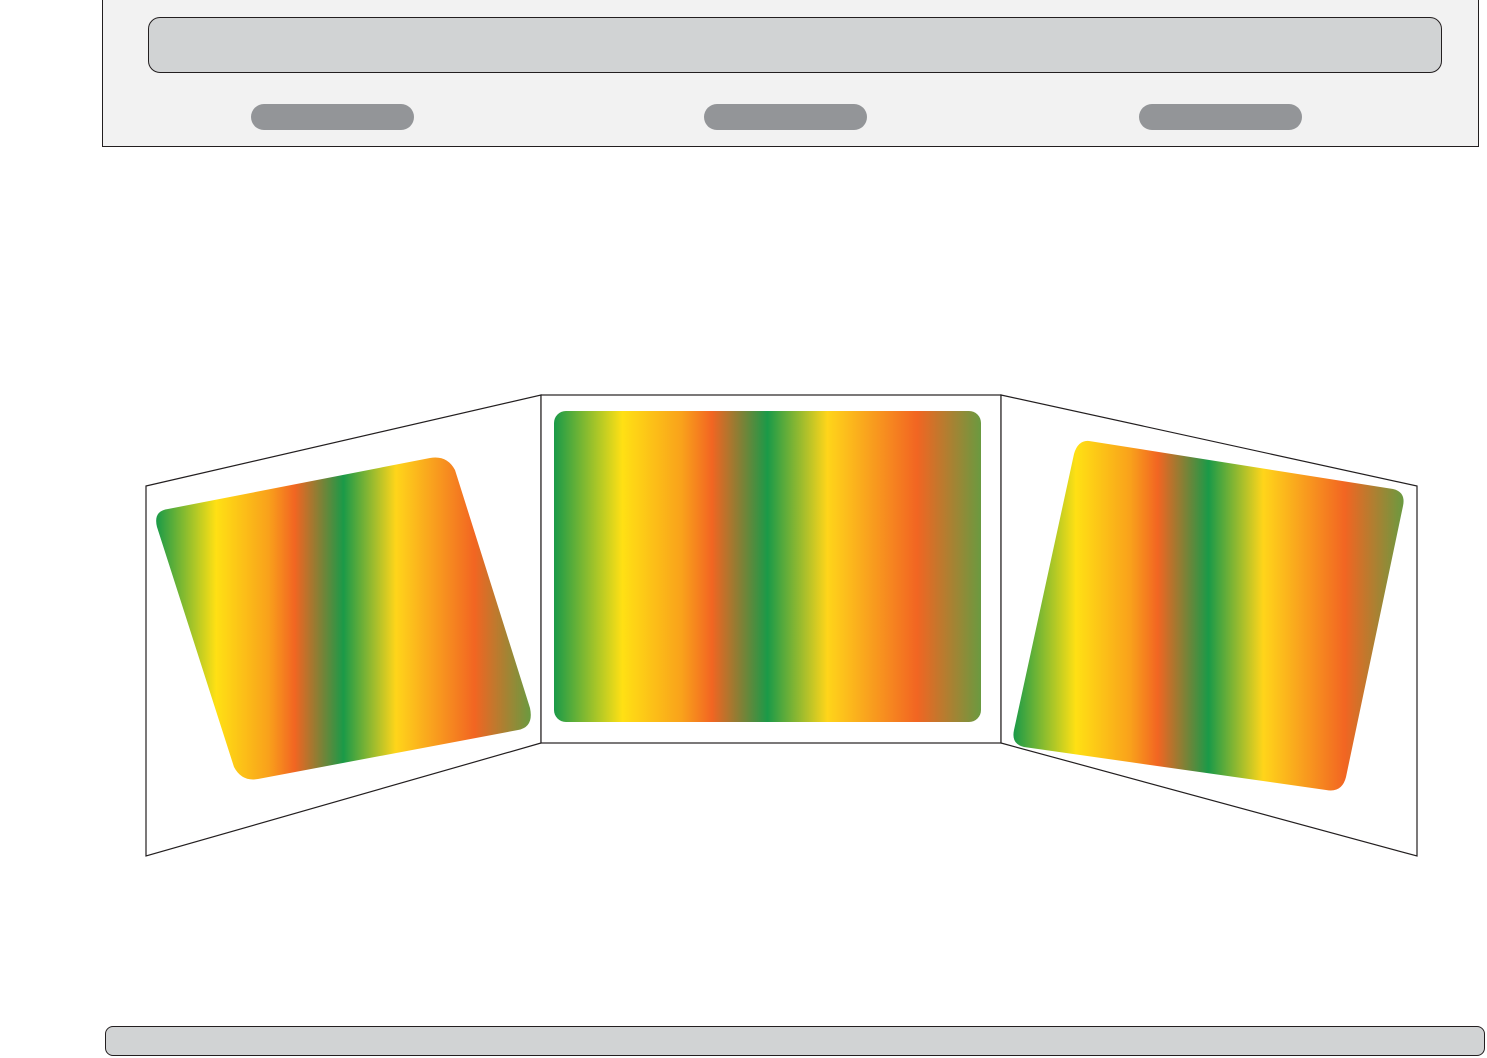 The image size is (1487, 1058). What do you see at coordinates (795, 1041) in the screenshot?
I see `footer-bar-placeholder` at bounding box center [795, 1041].